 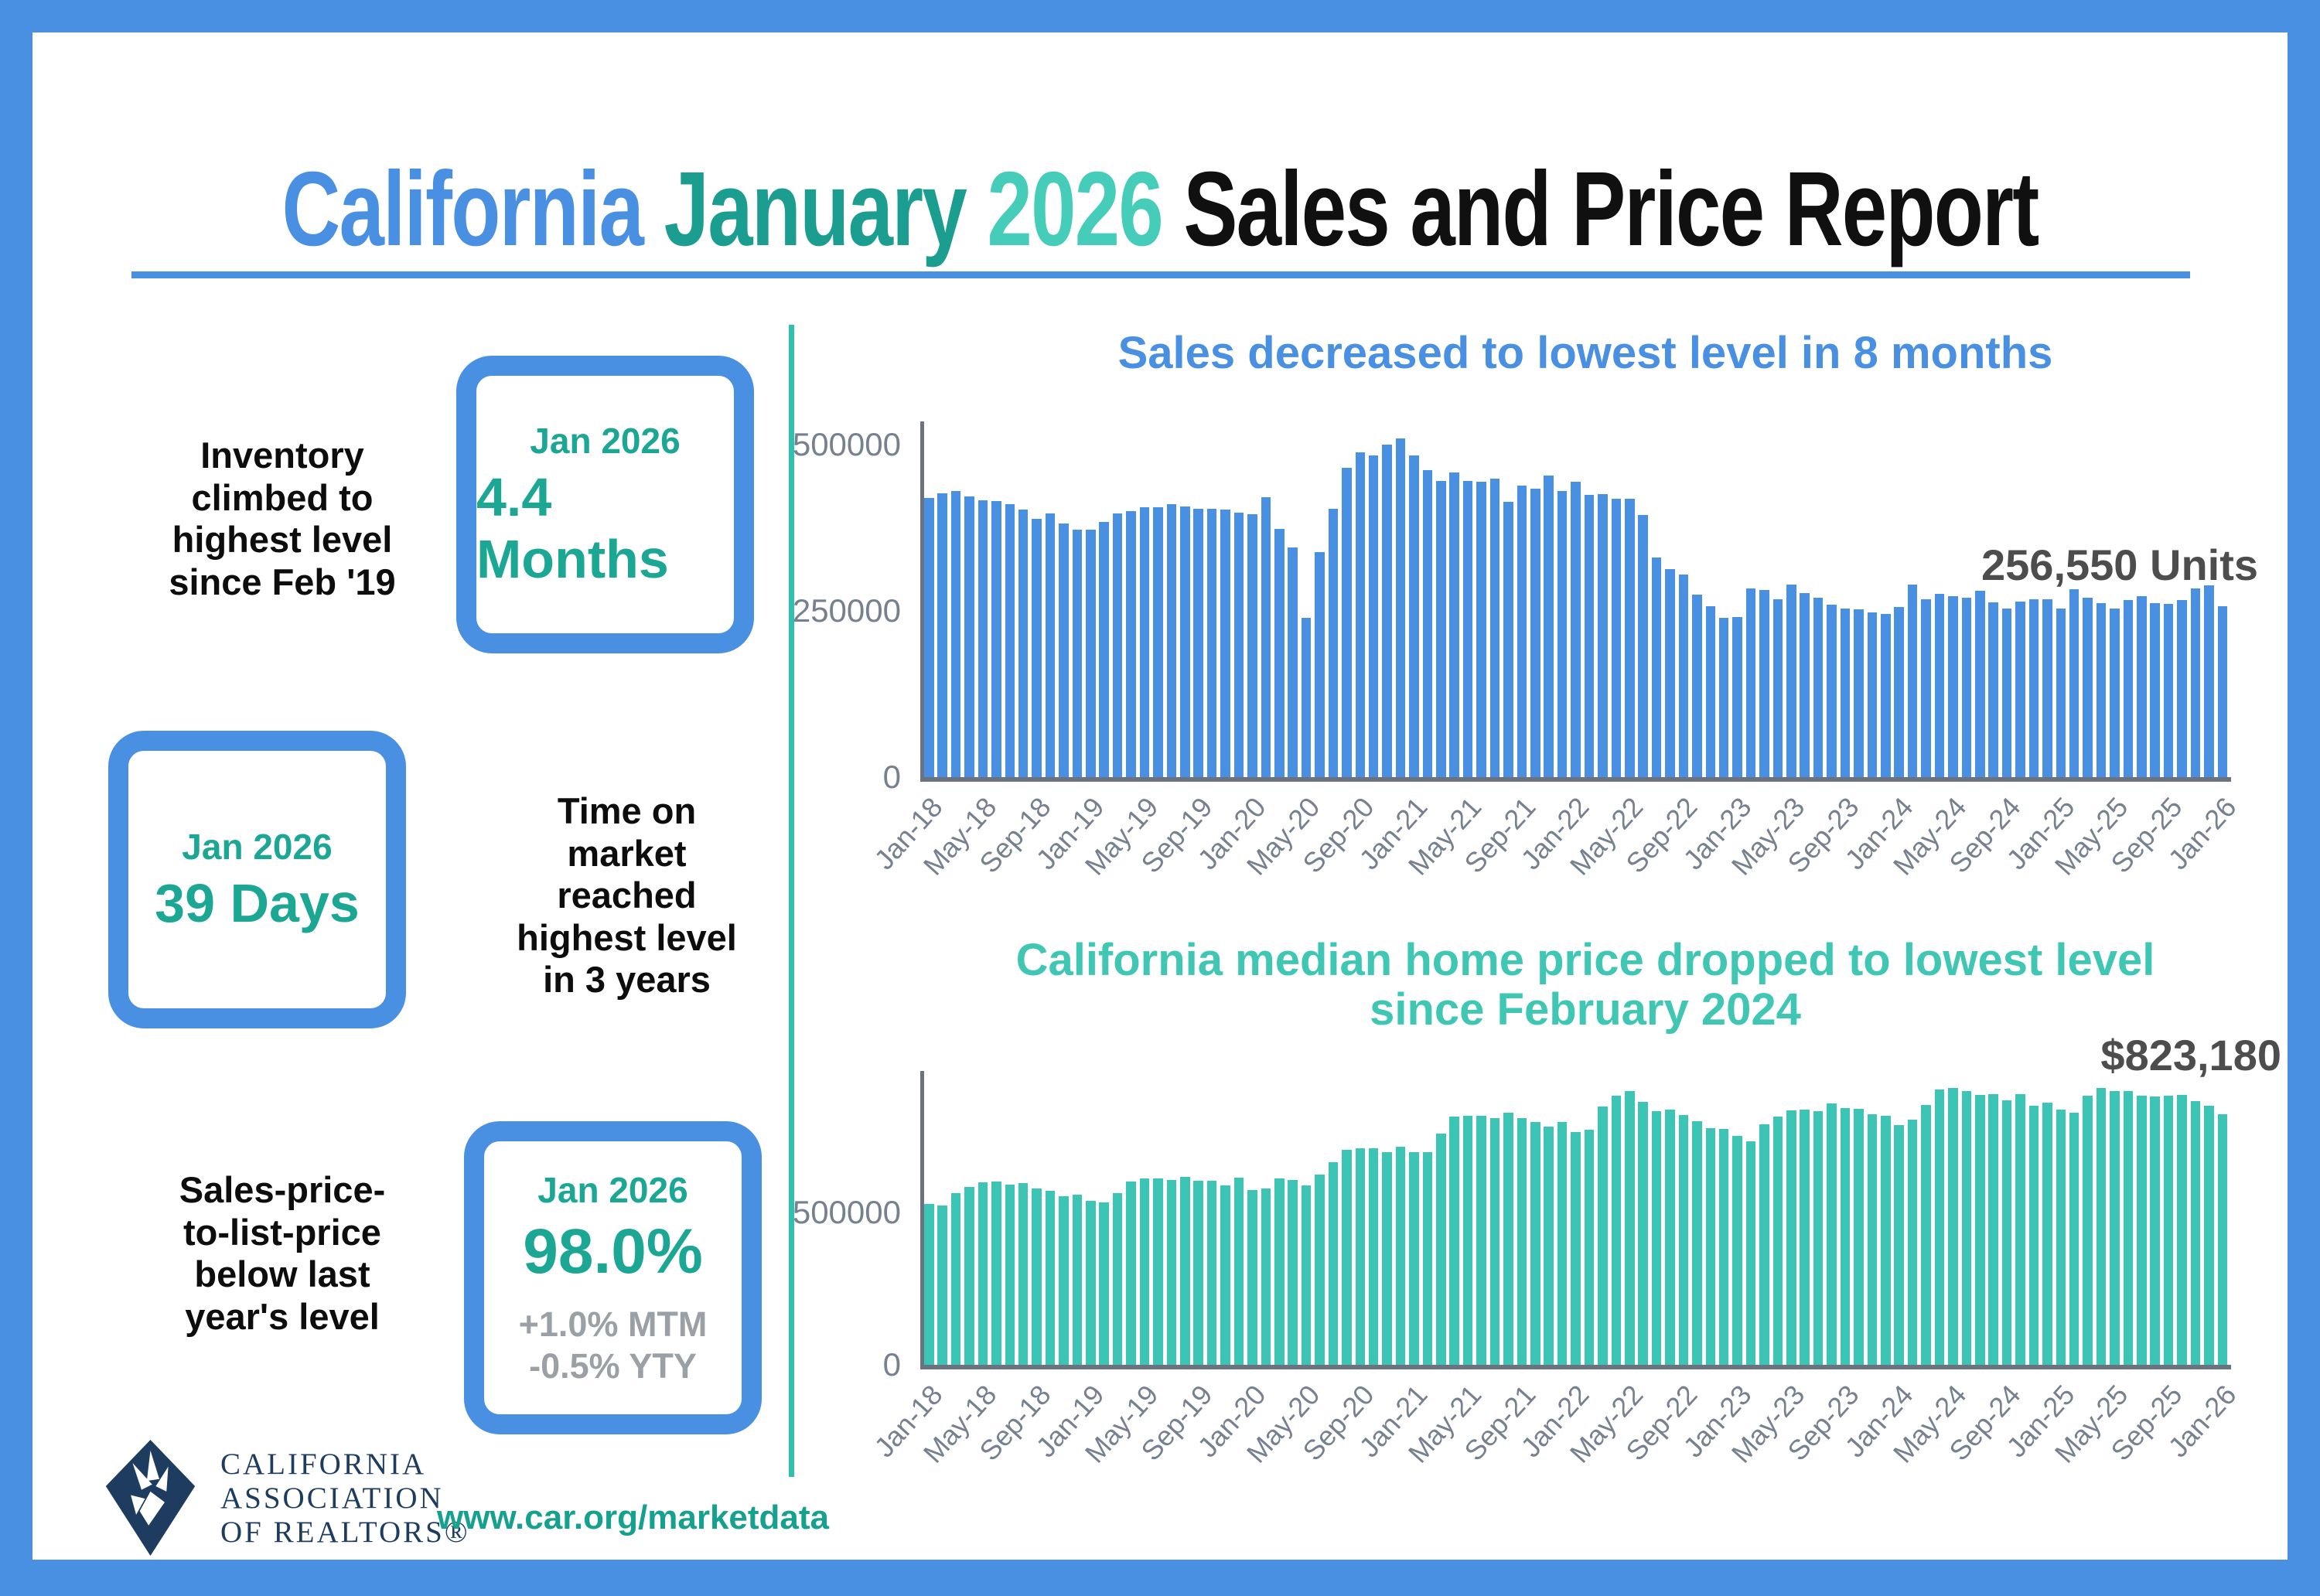 What do you see at coordinates (633, 1517) in the screenshot?
I see `footer-url-link: www.car.org/marketdata` at bounding box center [633, 1517].